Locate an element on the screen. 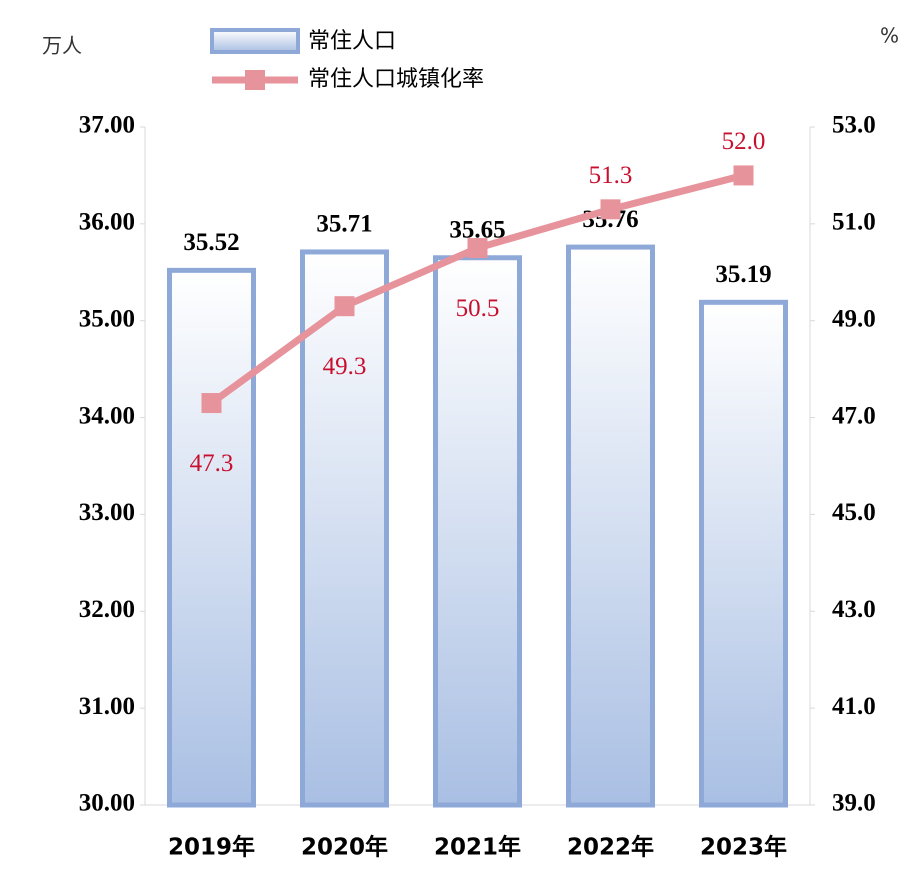 Image resolution: width=919 pixels, height=871 pixels. y2-tick-label: 47.0 is located at coordinates (854, 415).